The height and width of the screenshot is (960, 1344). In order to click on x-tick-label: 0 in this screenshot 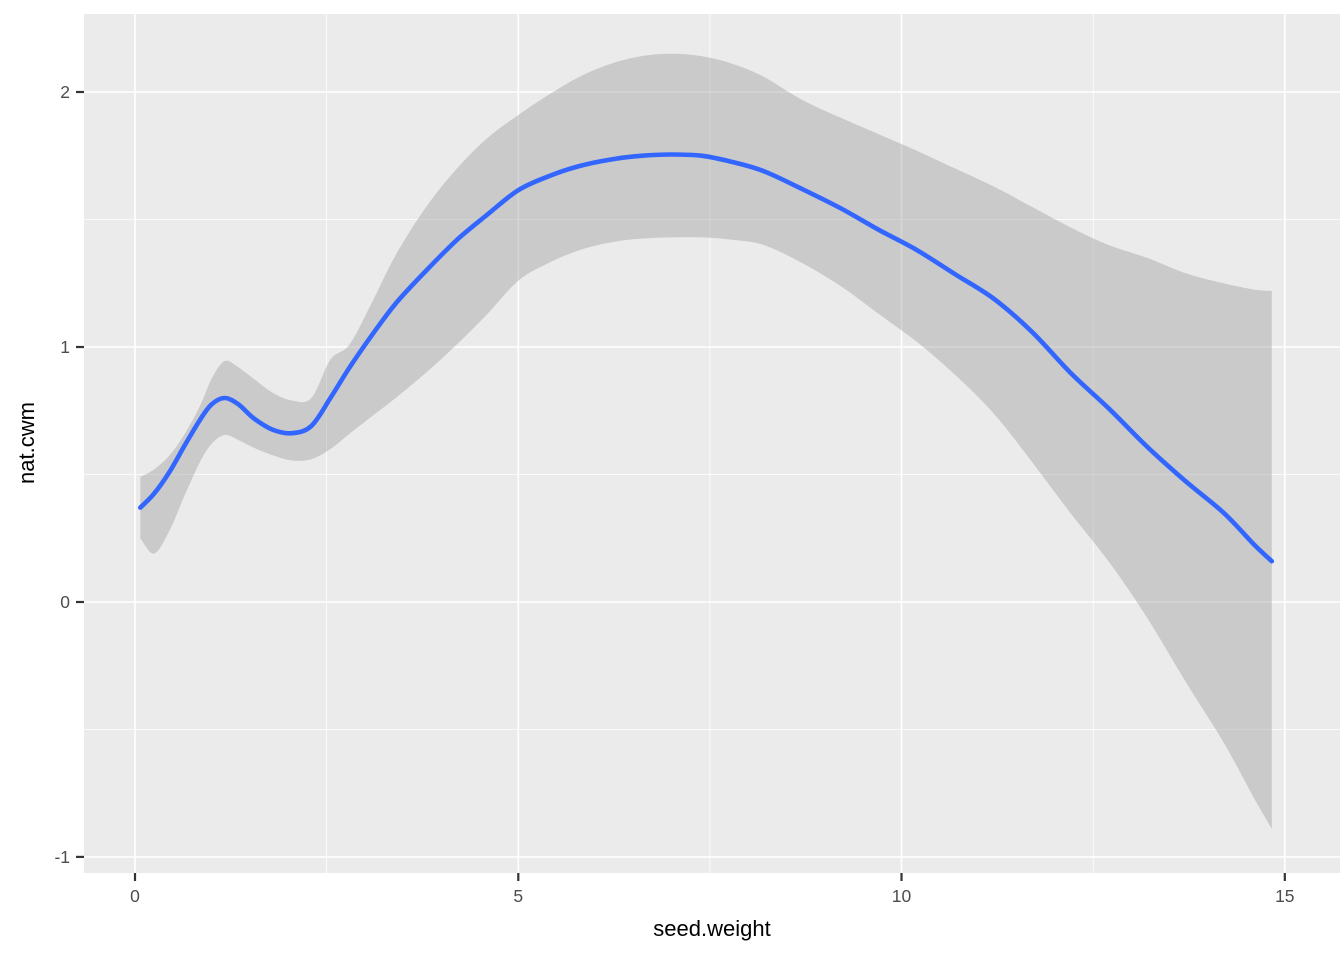, I will do `click(135, 896)`.